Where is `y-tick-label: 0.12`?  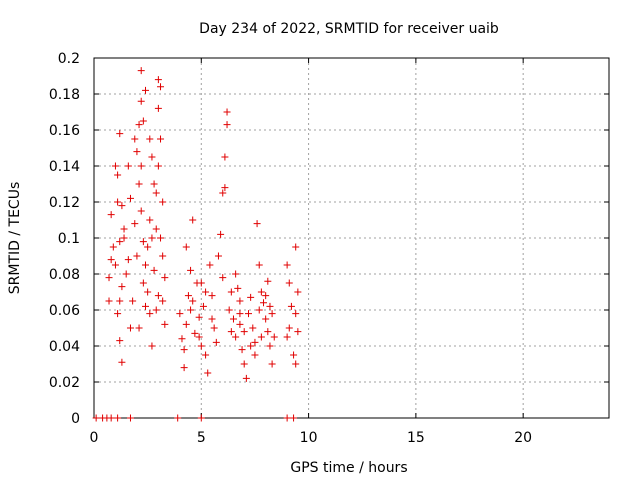 y-tick-label: 0.12 is located at coordinates (64, 203).